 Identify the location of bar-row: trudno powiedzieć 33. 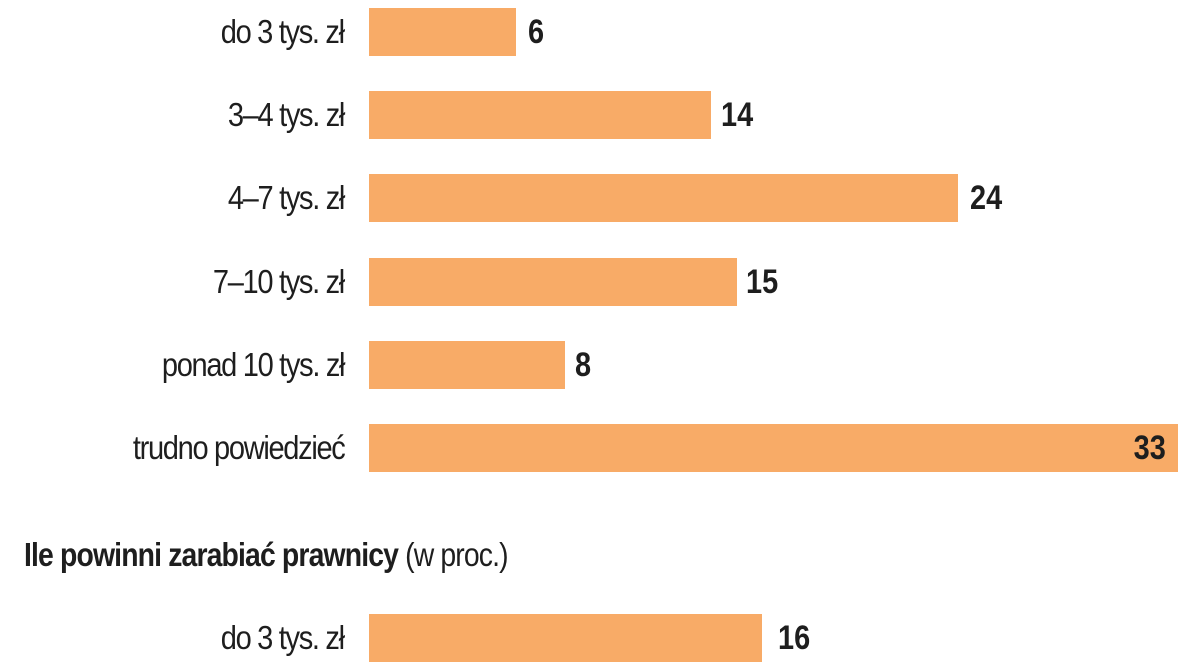
(600, 448).